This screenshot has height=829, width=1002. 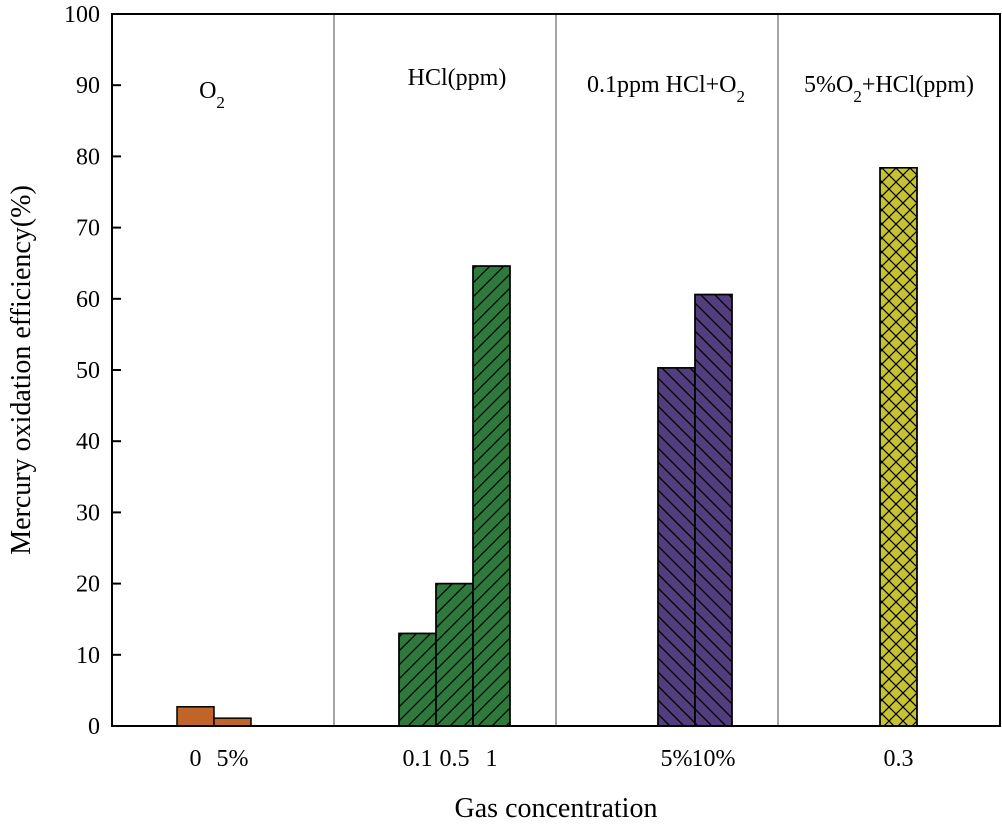 I want to click on y-tick-label: 70, so click(x=88, y=229).